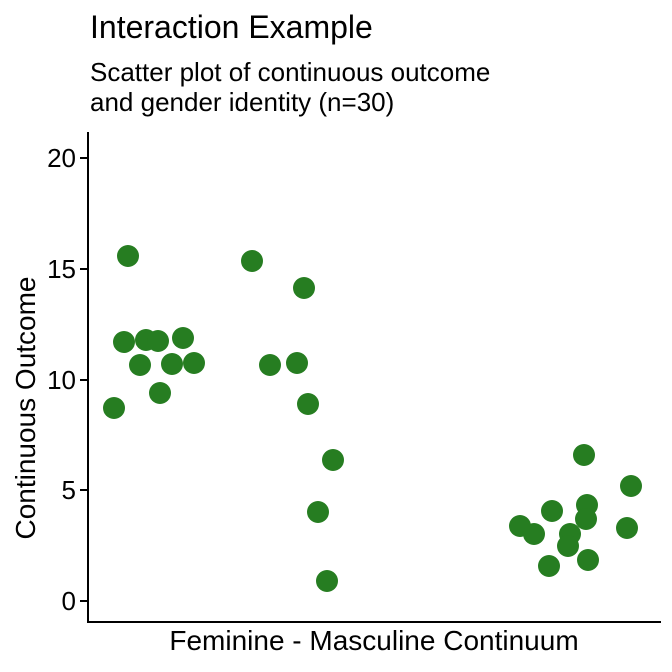 The image size is (672, 672). What do you see at coordinates (374, 640) in the screenshot?
I see `x-axis-title: Feminine - Masculine Continuum` at bounding box center [374, 640].